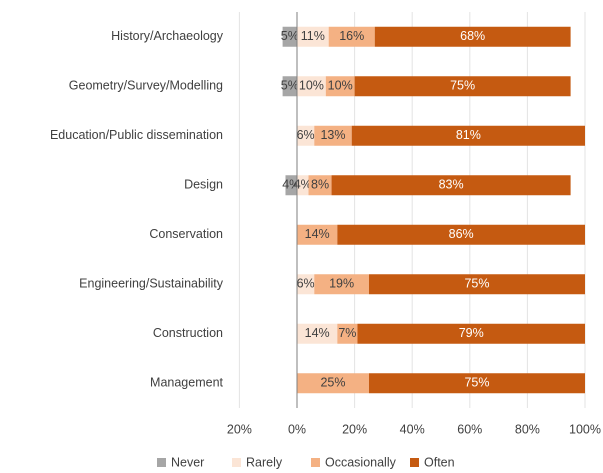 The height and width of the screenshot is (473, 603). I want to click on data-label: 11%, so click(313, 36).